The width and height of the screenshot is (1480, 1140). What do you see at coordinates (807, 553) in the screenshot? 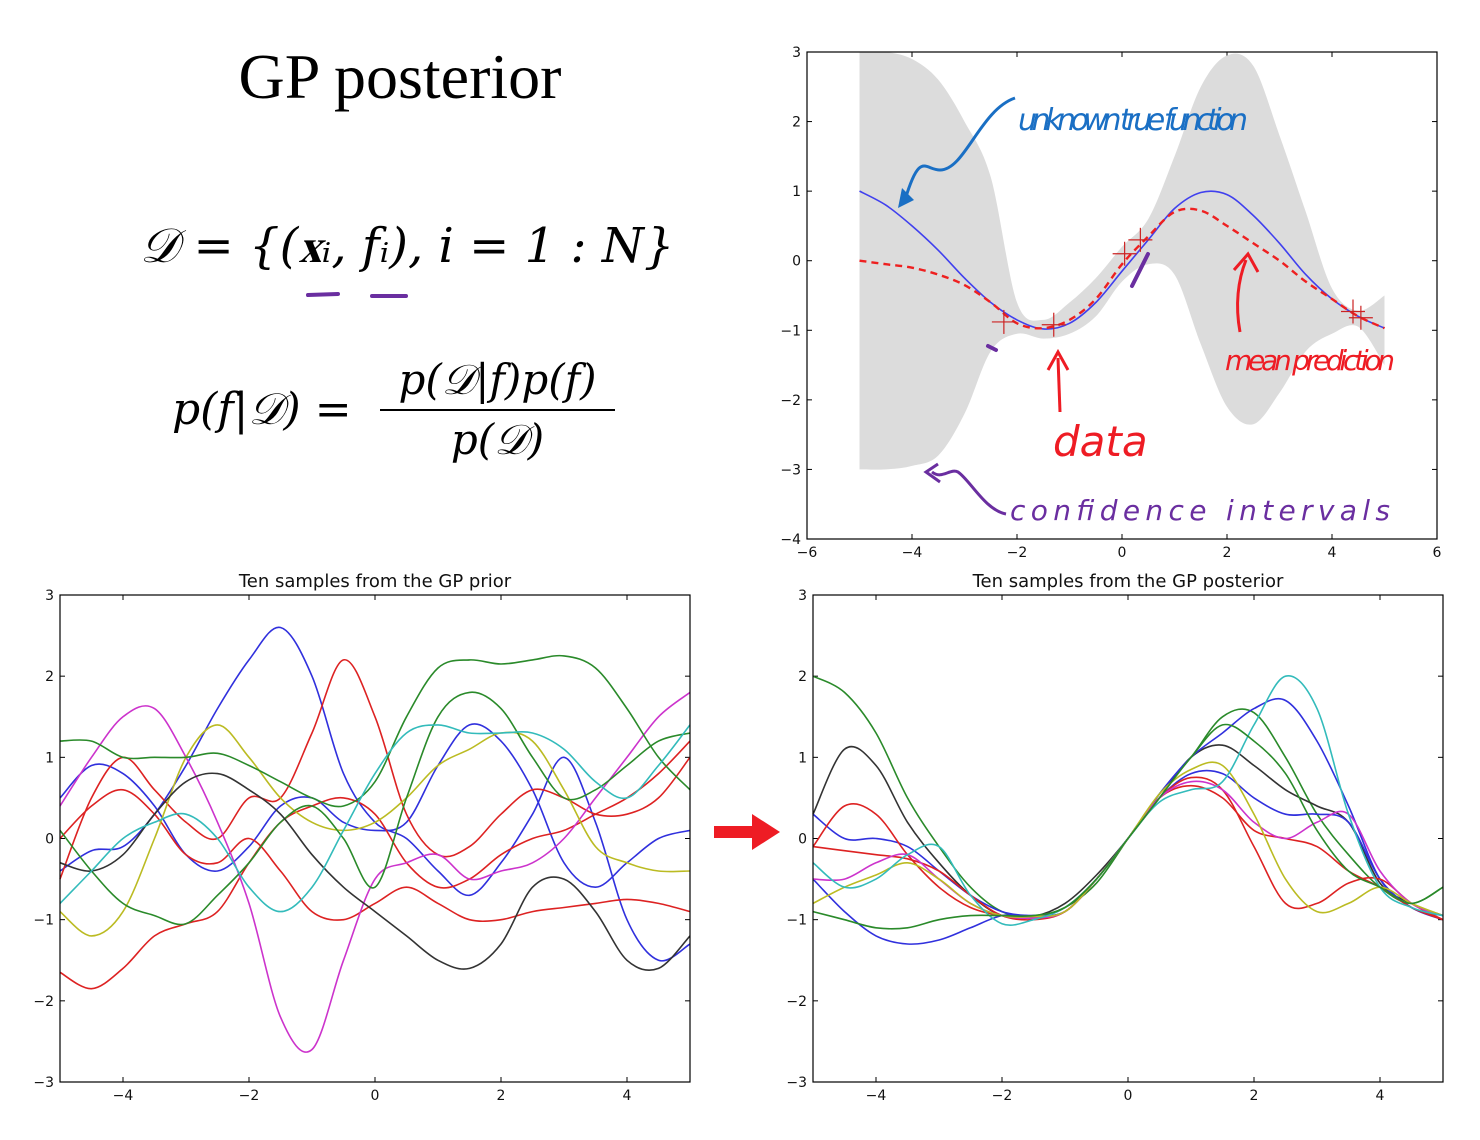
I see `x-tick-label: −6` at bounding box center [807, 553].